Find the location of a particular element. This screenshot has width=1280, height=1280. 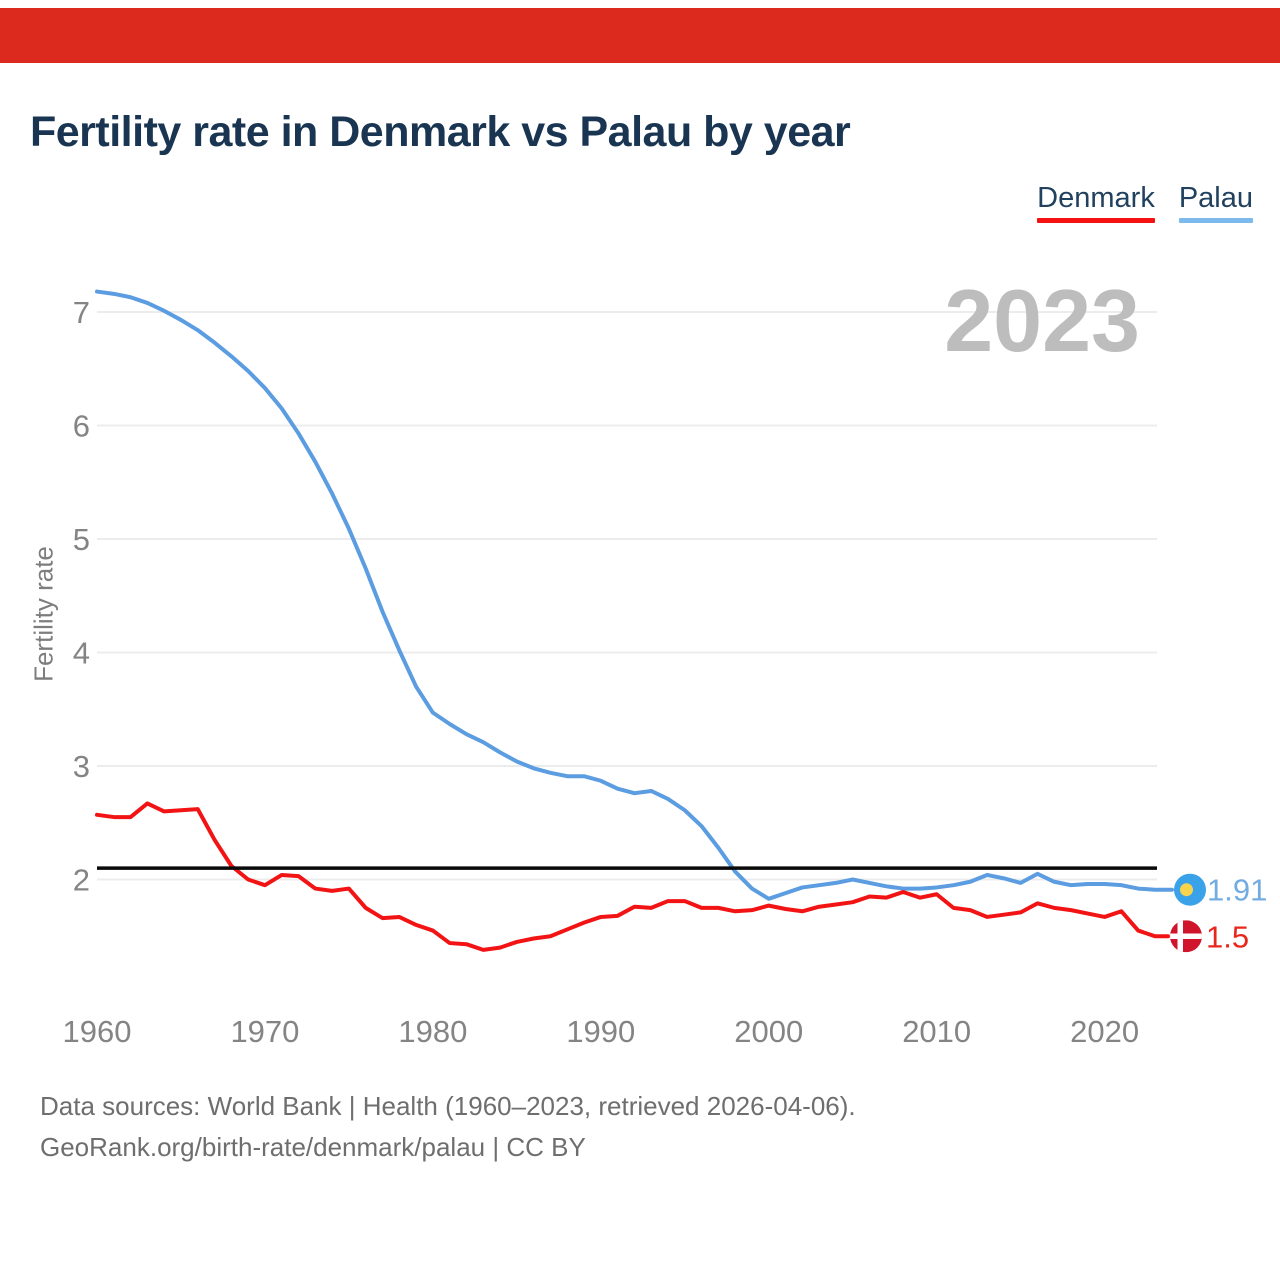

watermark-year: 2023 is located at coordinates (1042, 320).